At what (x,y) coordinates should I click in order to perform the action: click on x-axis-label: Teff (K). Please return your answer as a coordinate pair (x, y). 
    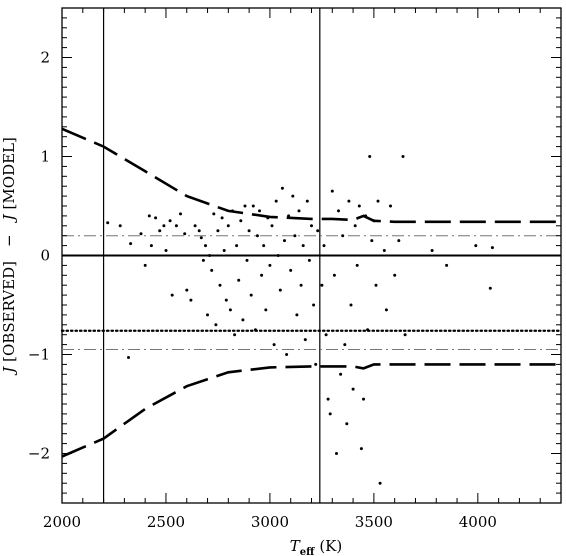
    Looking at the image, I should click on (316, 546).